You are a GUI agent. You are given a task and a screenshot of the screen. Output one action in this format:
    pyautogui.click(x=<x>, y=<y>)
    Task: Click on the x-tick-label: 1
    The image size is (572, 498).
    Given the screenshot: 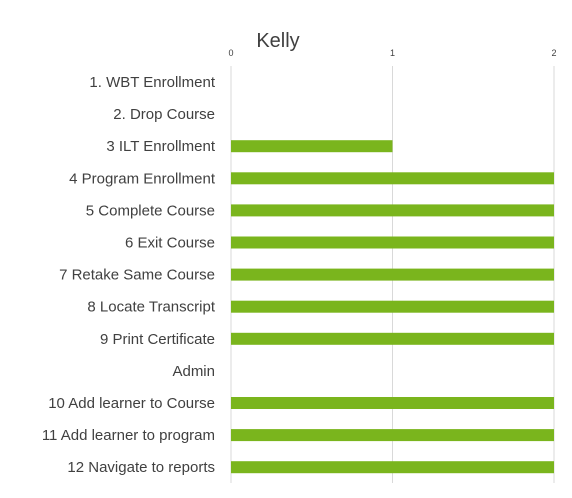 What is the action you would take?
    pyautogui.click(x=392, y=53)
    